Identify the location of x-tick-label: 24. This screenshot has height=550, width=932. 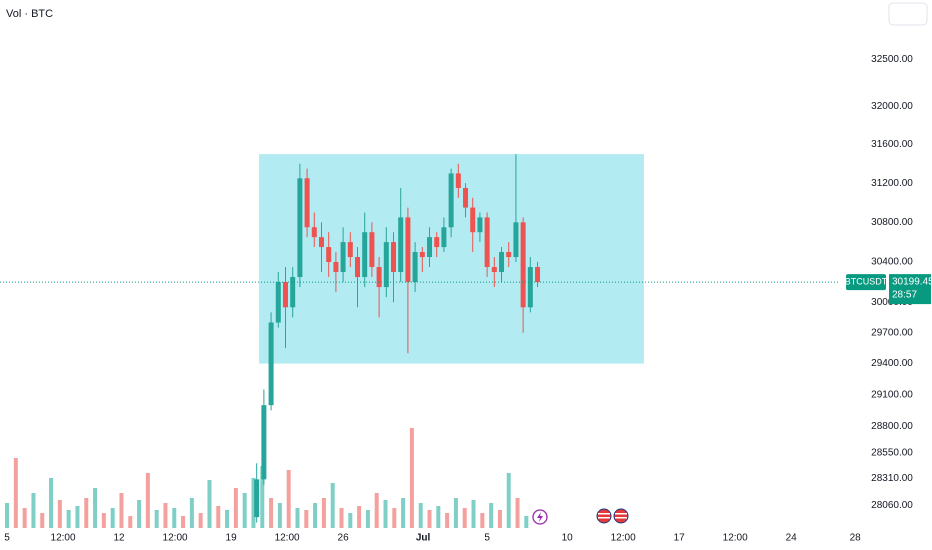
(792, 538).